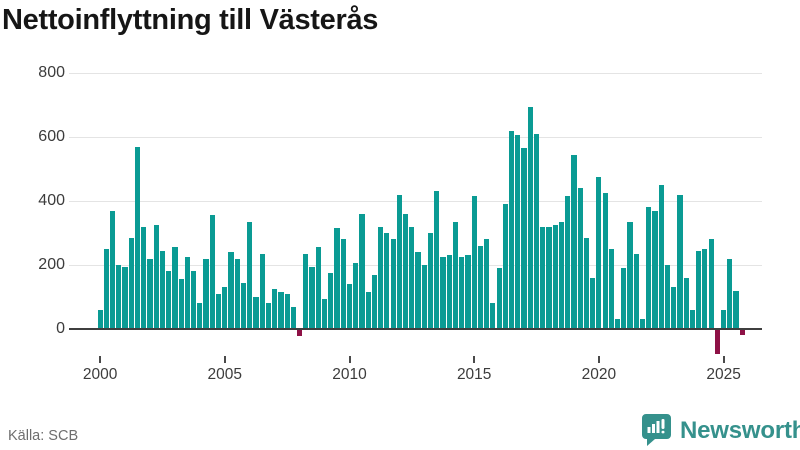 The image size is (800, 450). I want to click on bar-2010-Q2, so click(356, 296).